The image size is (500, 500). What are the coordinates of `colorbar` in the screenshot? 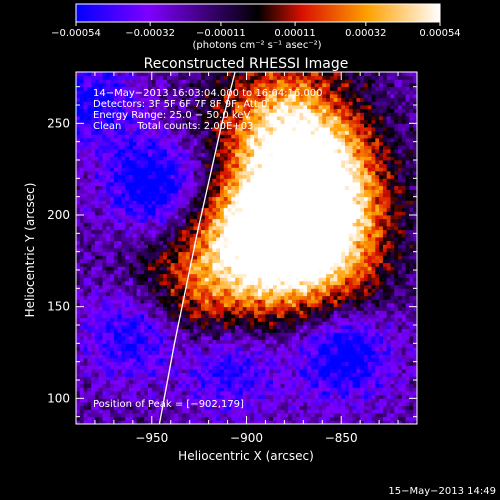 It's located at (258, 13).